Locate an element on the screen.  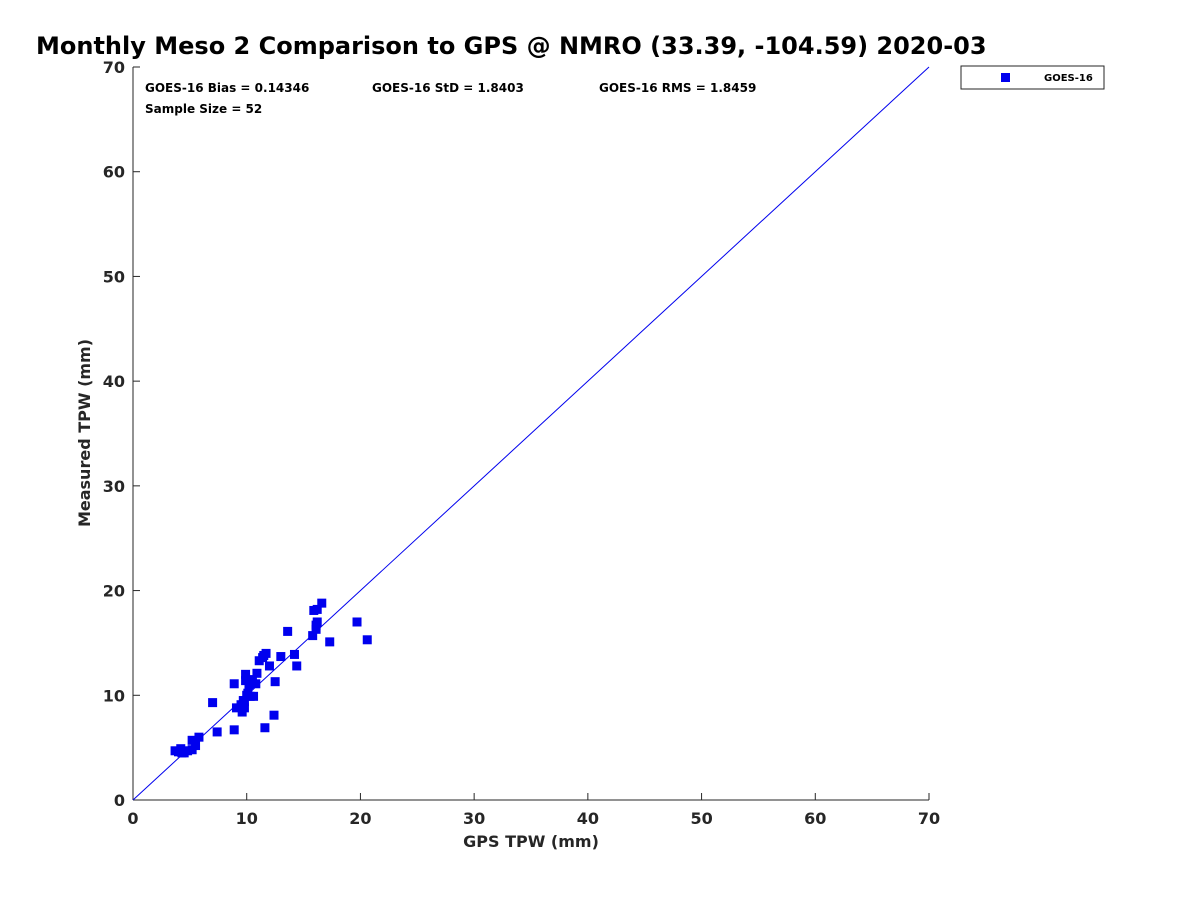
y-tick-label: 30 is located at coordinates (114, 486).